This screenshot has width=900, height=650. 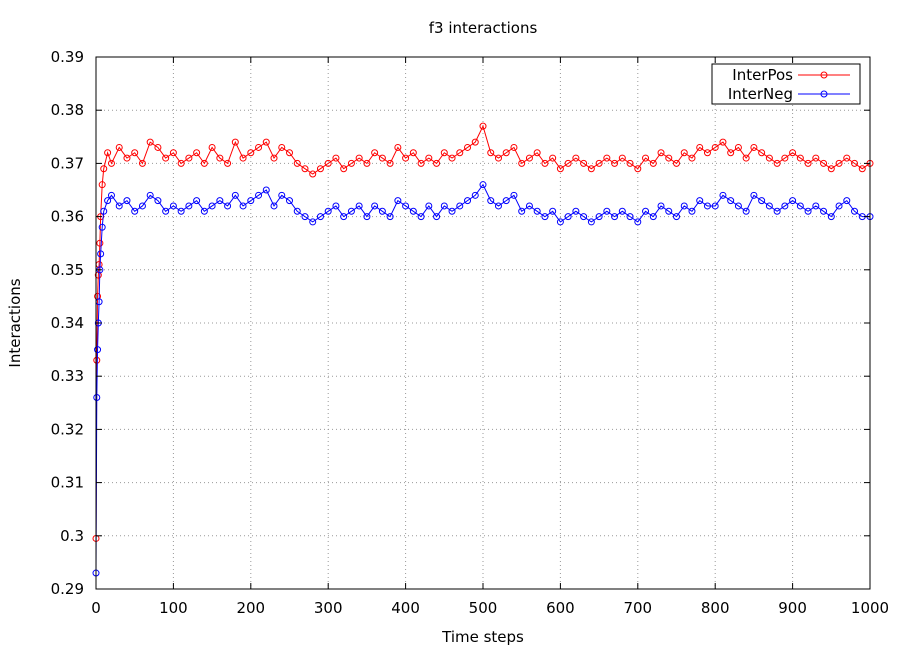 I want to click on chart-title: f3 interactions, so click(x=483, y=28).